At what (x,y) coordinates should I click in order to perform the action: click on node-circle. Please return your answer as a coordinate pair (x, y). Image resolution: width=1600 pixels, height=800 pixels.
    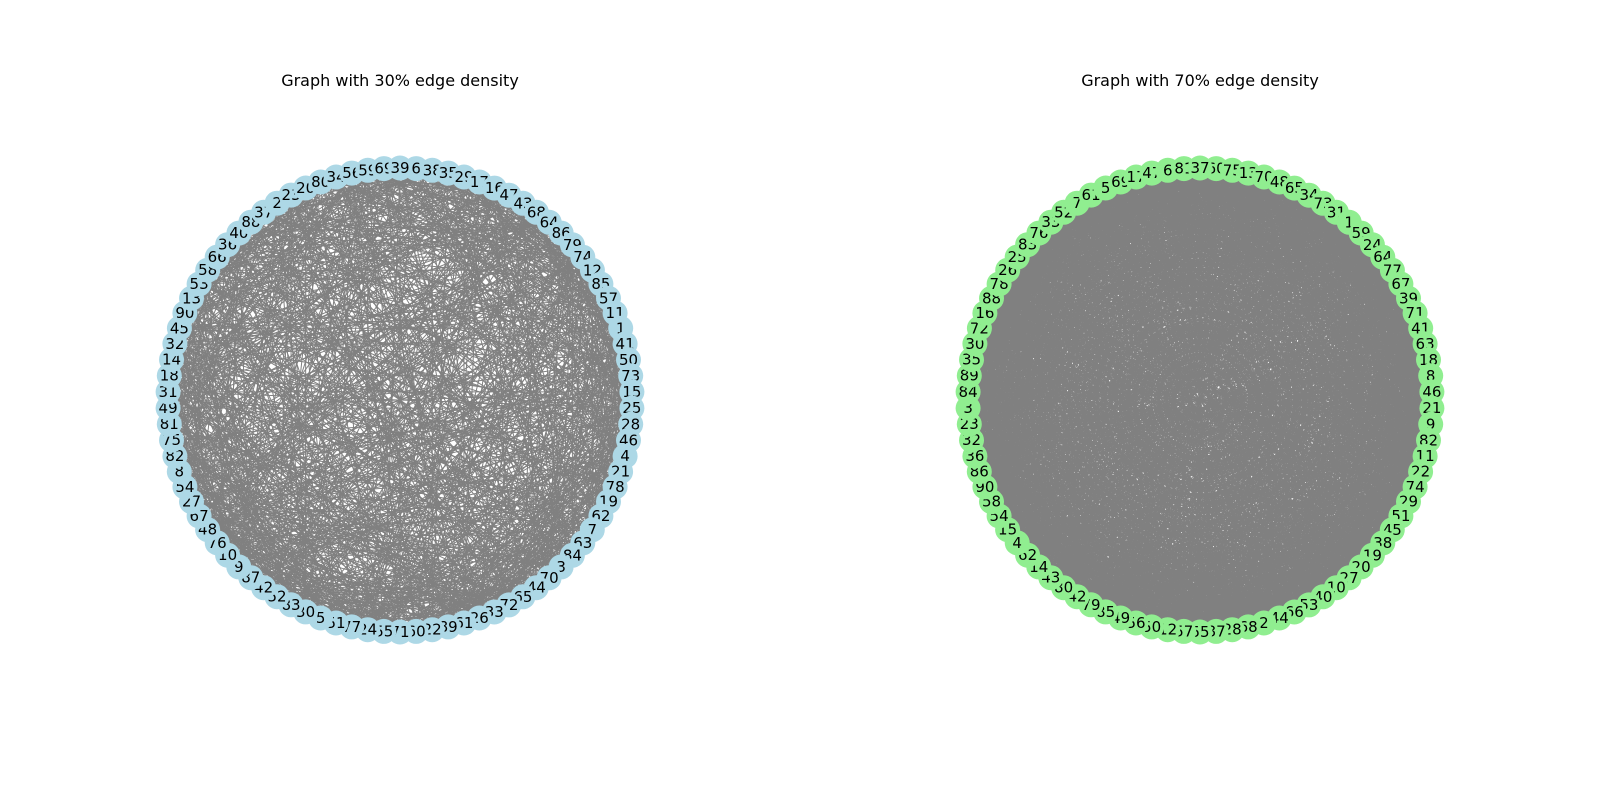
    Looking at the image, I should click on (400, 168).